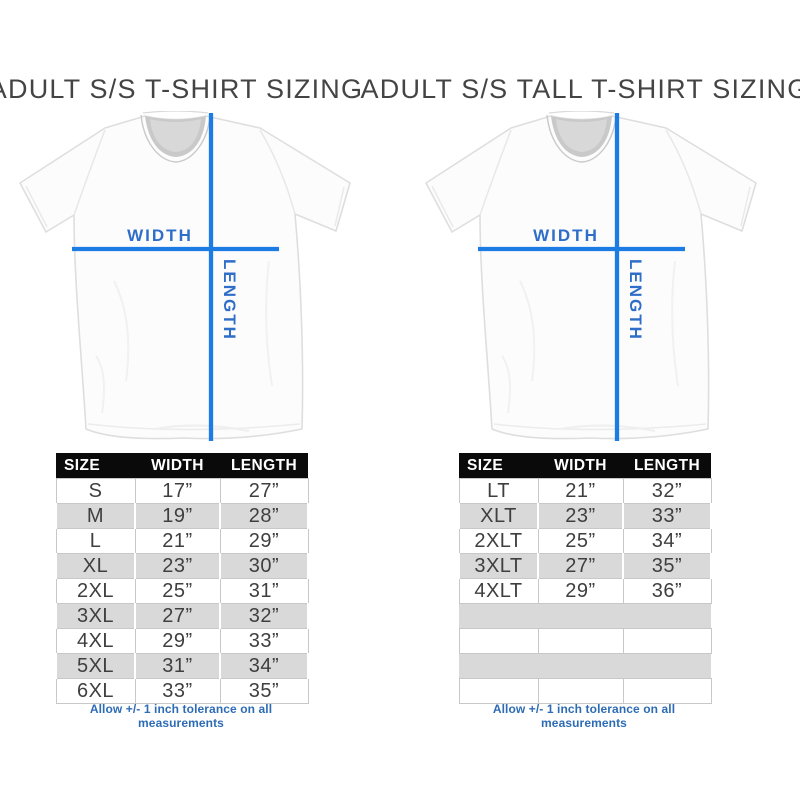  I want to click on table-cell: M, so click(95, 516).